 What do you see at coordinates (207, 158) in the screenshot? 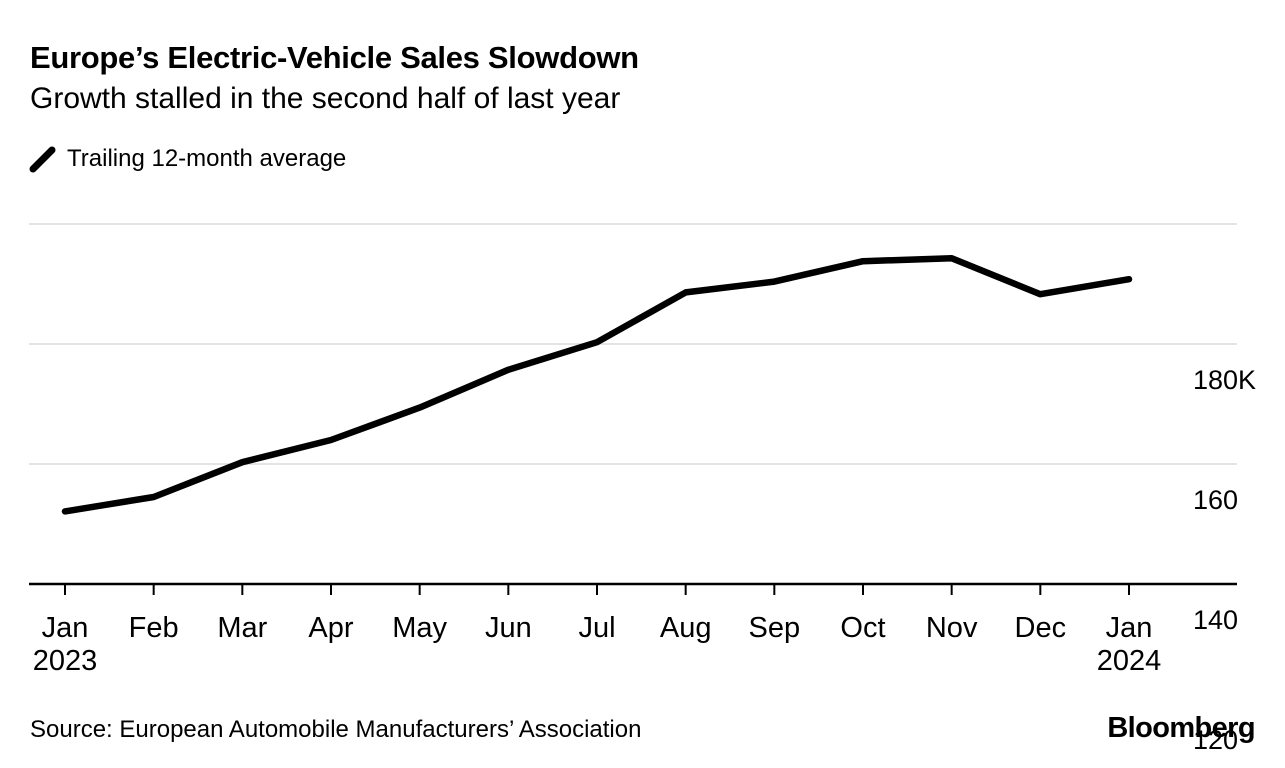
I see `legend-label: Trailing 12-month average` at bounding box center [207, 158].